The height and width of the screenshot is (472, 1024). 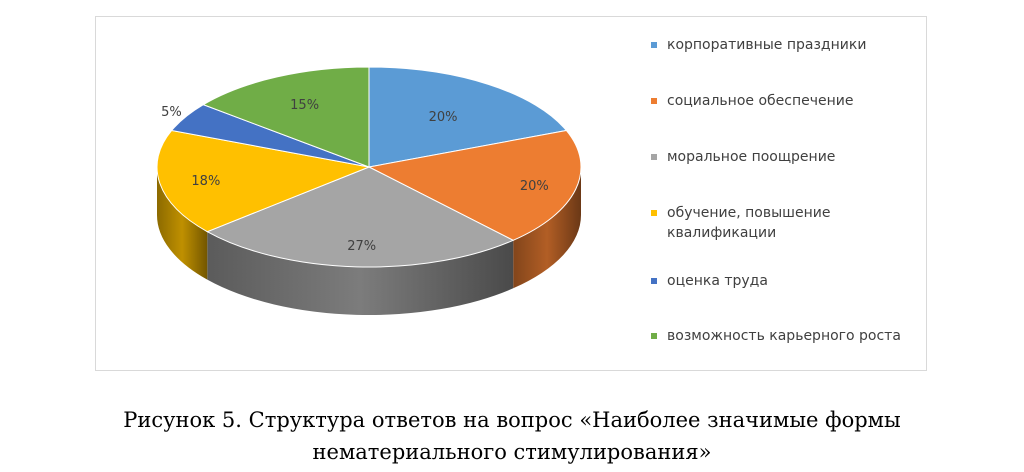 I want to click on legend-label: обучение, повышение квалификации, so click(x=749, y=223).